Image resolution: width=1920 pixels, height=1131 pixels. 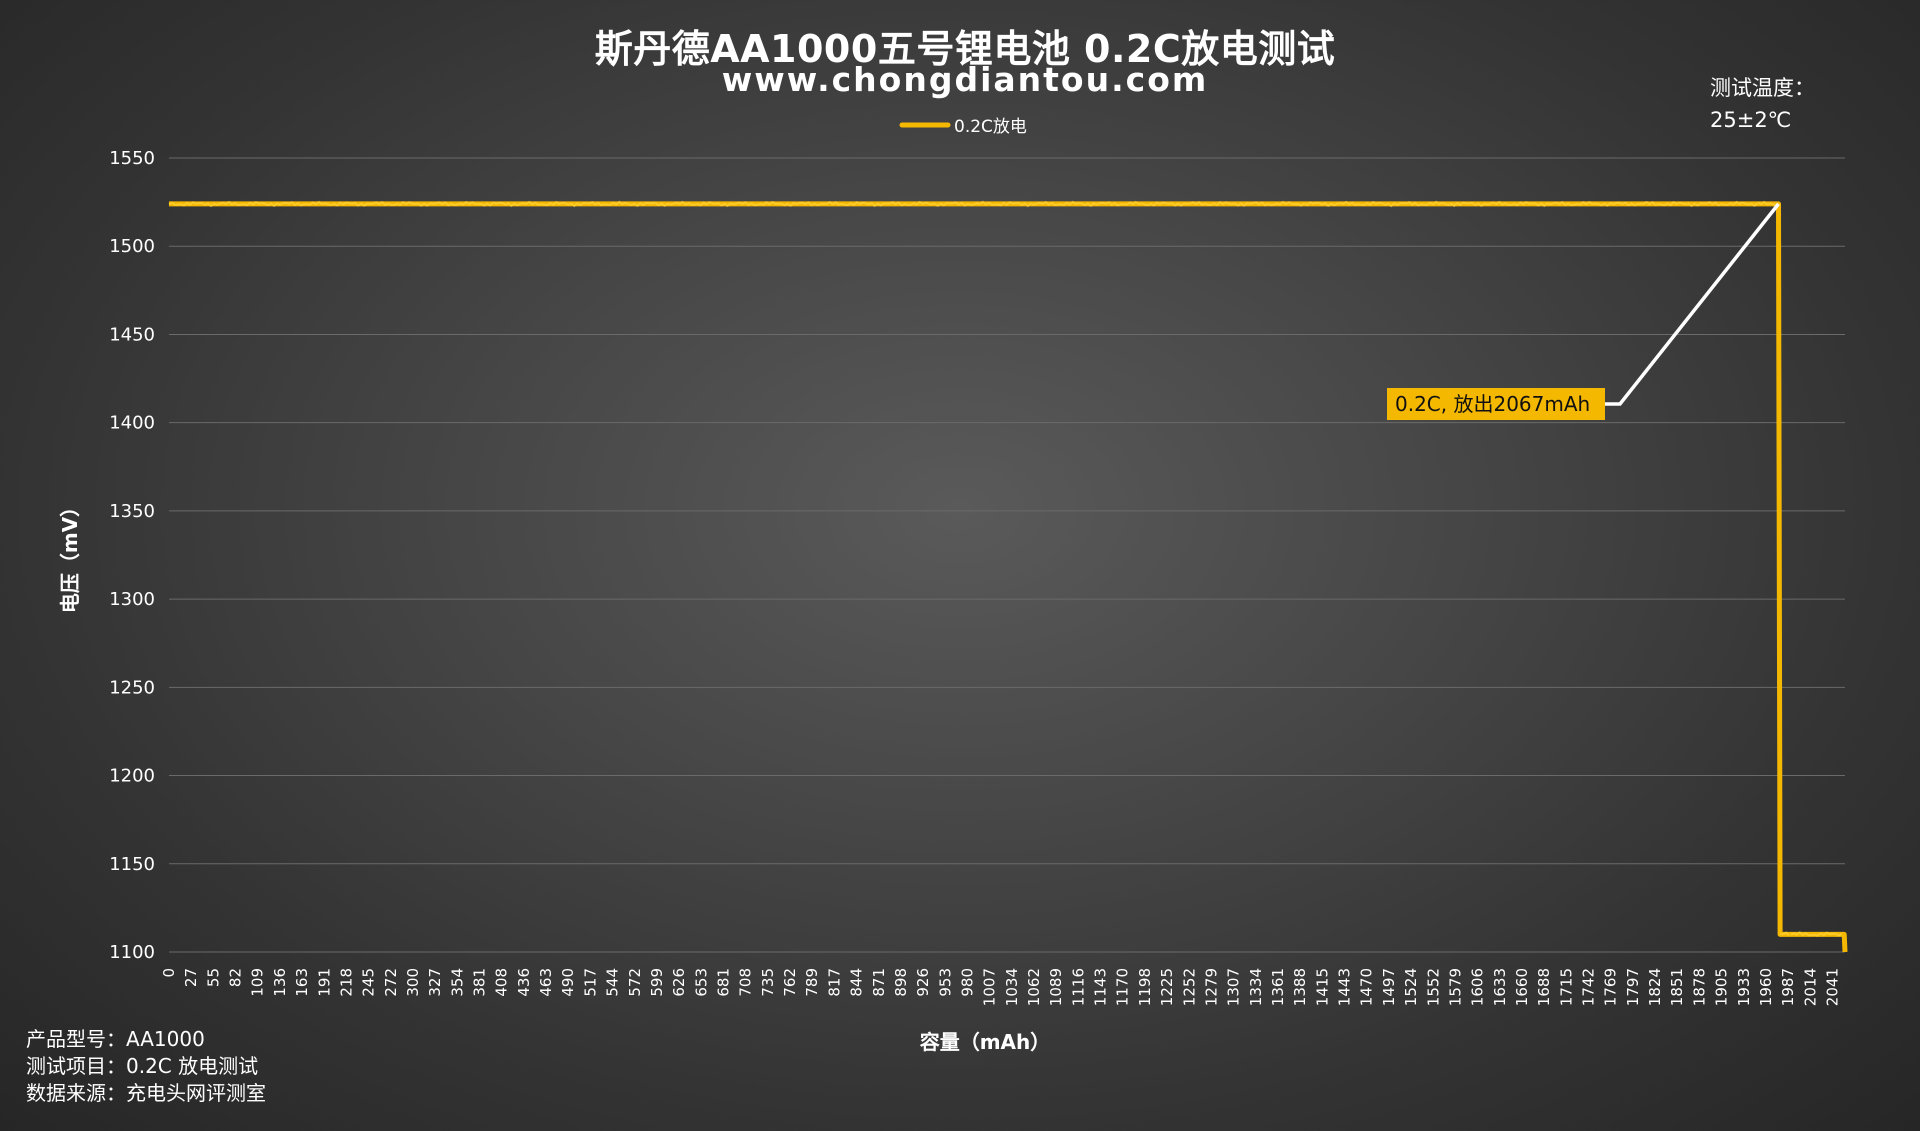 What do you see at coordinates (1583, 311) in the screenshot?
I see `annotation-layer: 0.2C, 放出2067mAh` at bounding box center [1583, 311].